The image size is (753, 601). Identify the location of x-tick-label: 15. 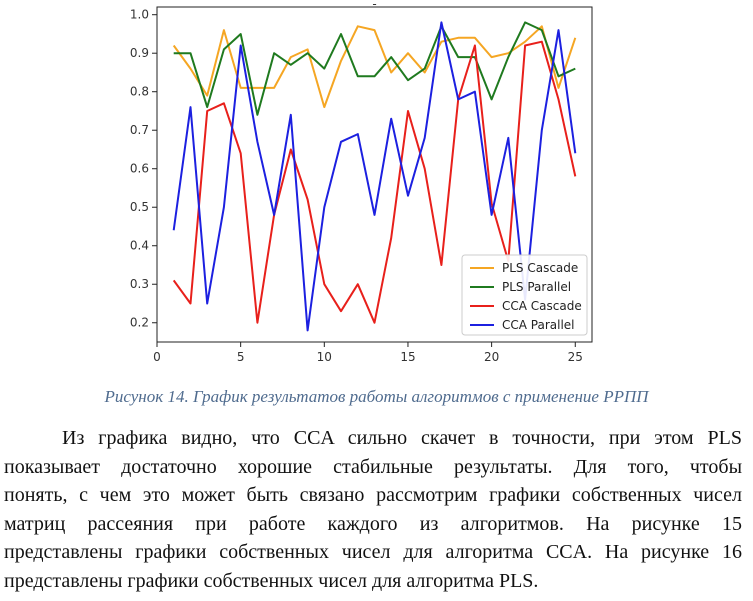
(407, 357).